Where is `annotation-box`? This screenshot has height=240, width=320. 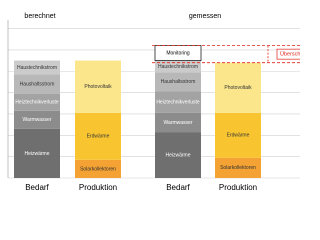
annotation-box is located at coordinates (288, 54).